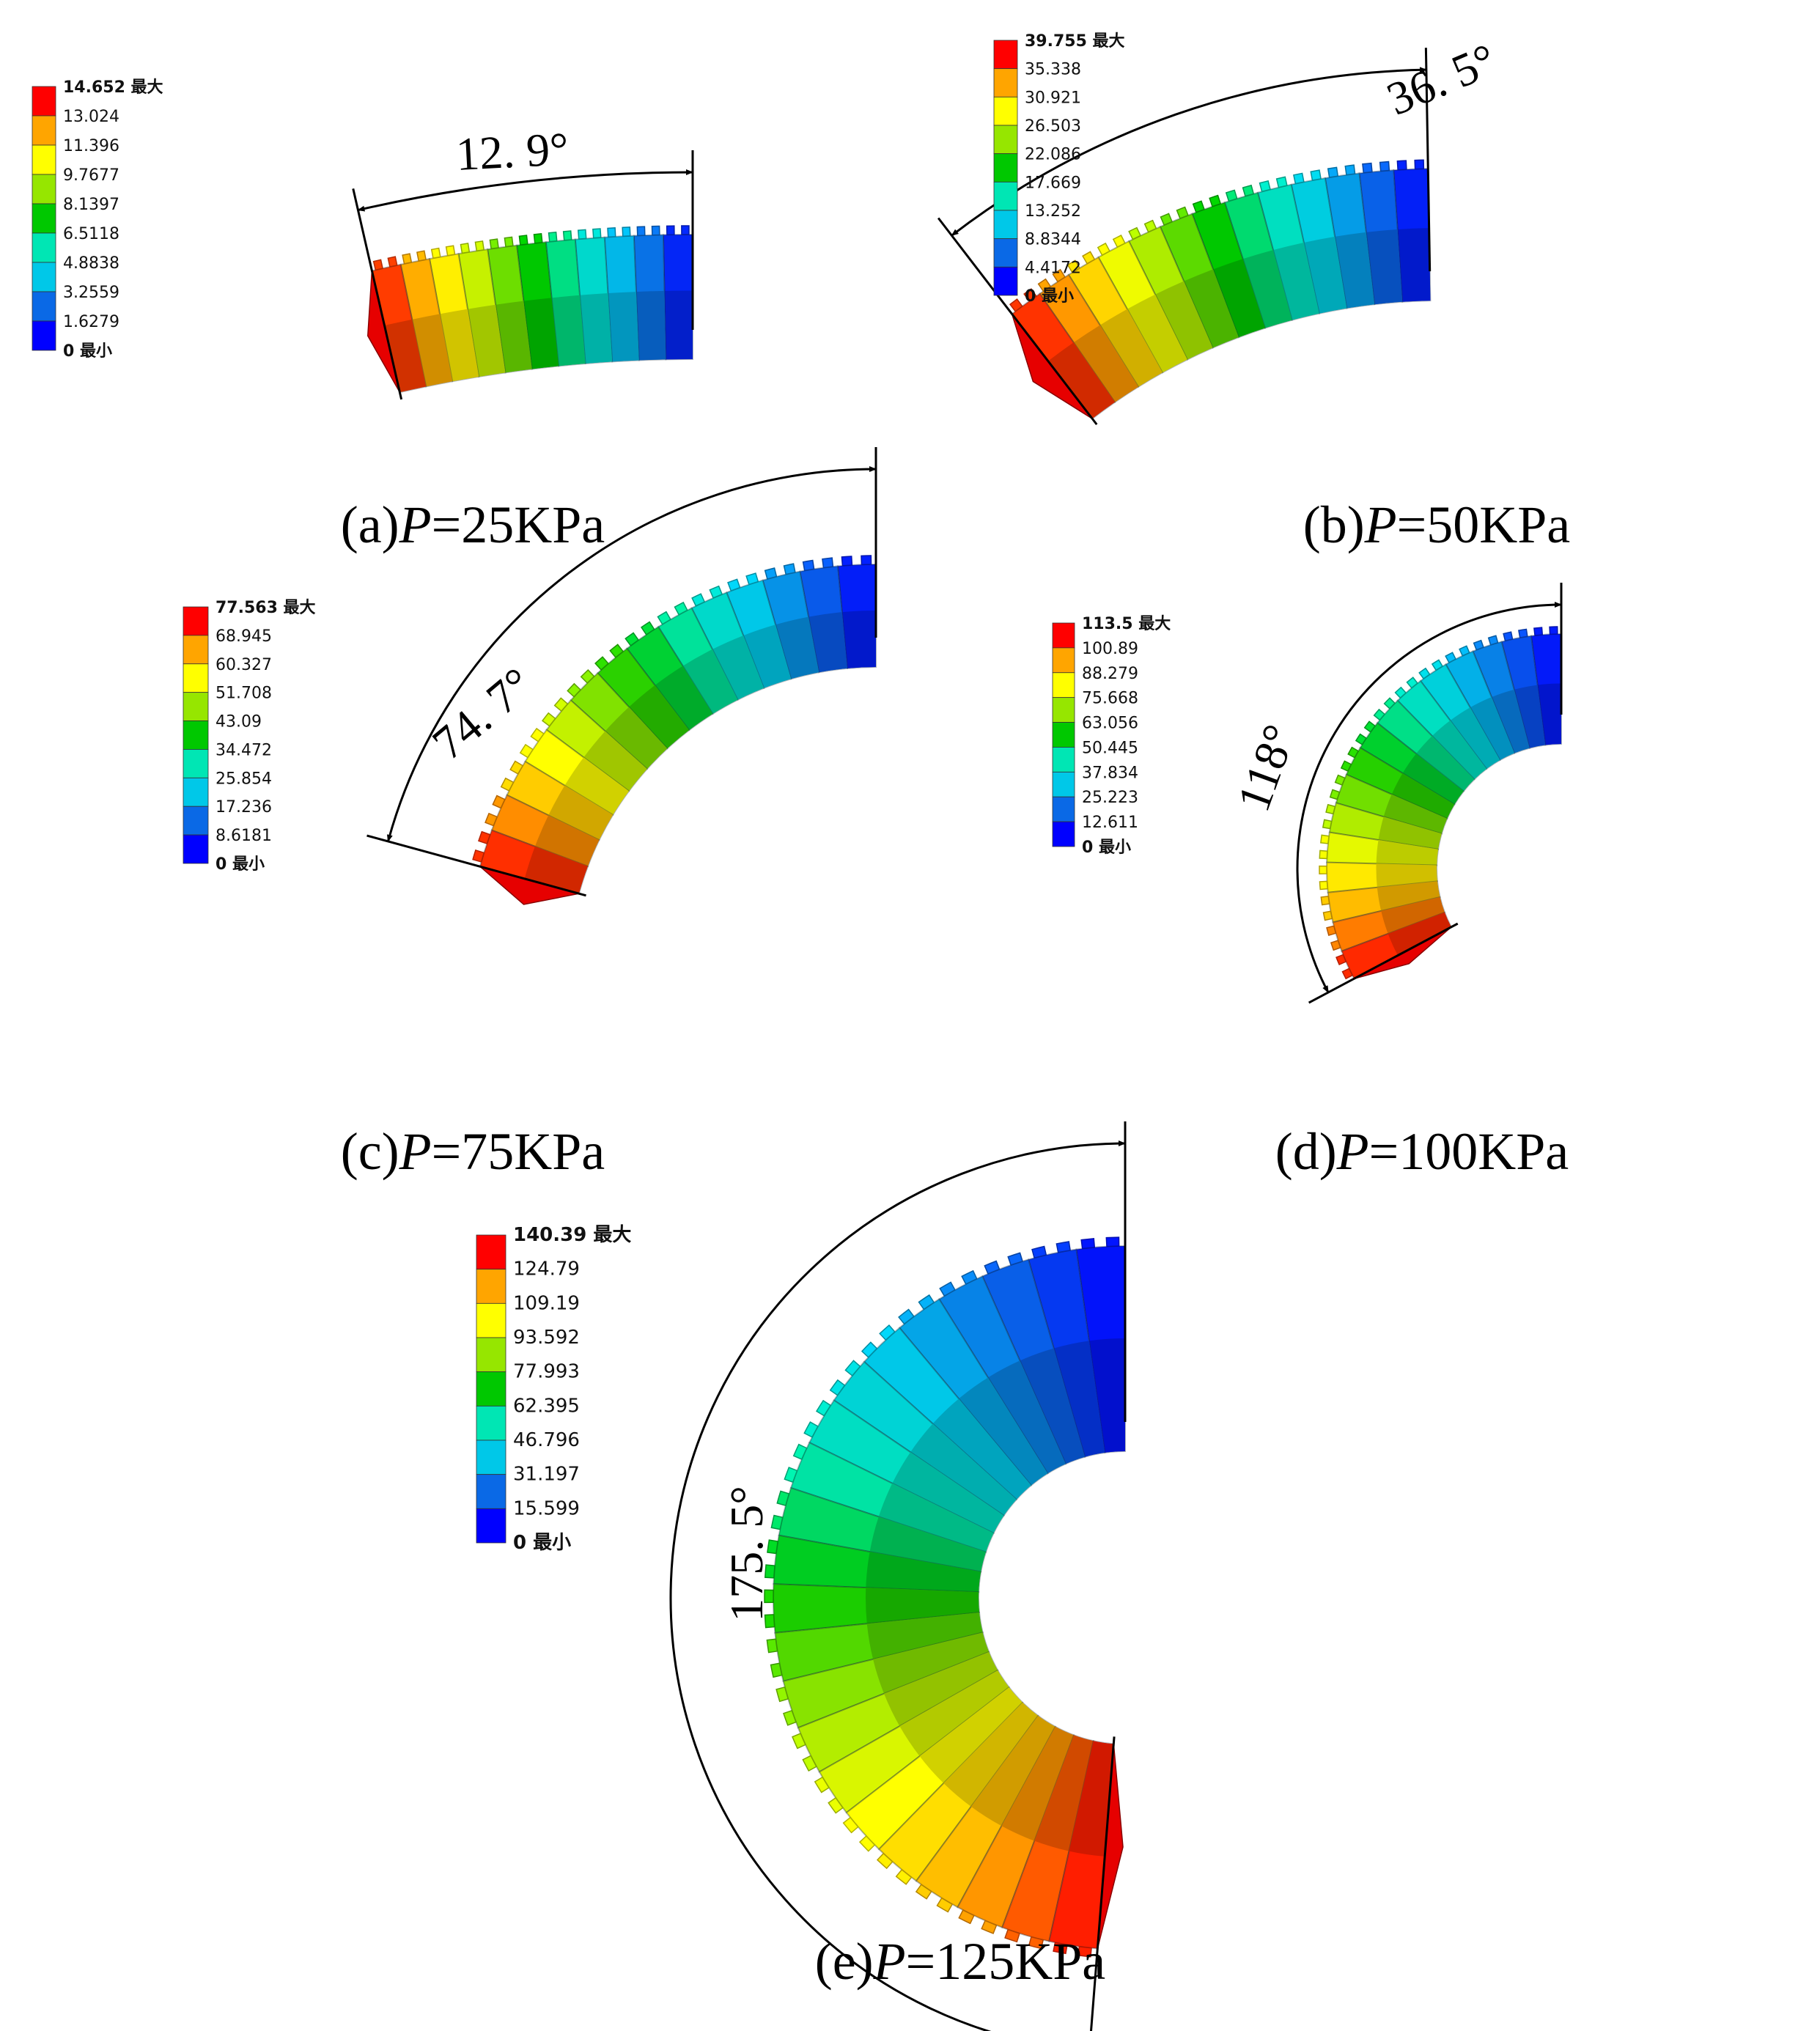 The image size is (1820, 2031). What do you see at coordinates (1053, 183) in the screenshot?
I see `legend-tick-label: 17.669` at bounding box center [1053, 183].